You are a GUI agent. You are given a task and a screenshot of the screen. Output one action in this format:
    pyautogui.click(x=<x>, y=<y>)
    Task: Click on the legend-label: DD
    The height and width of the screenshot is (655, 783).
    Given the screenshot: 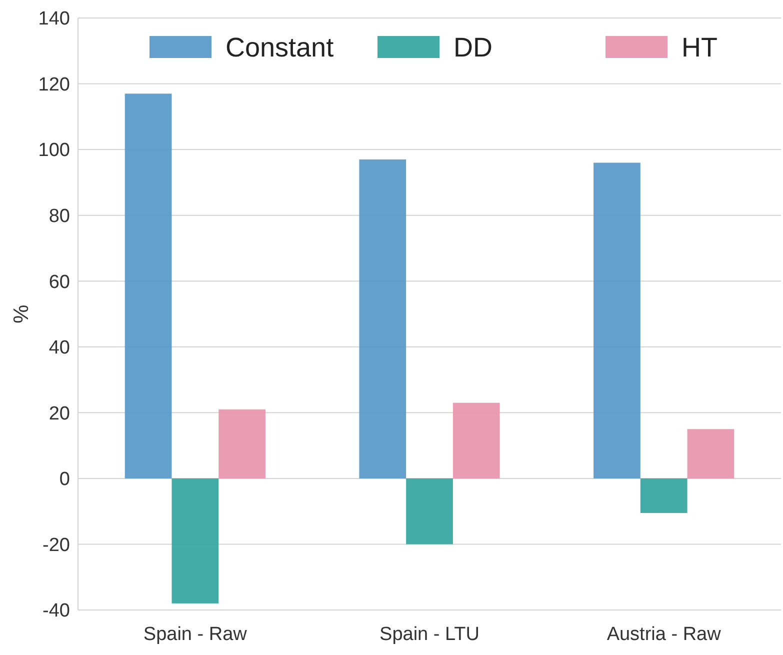 What is the action you would take?
    pyautogui.click(x=473, y=47)
    